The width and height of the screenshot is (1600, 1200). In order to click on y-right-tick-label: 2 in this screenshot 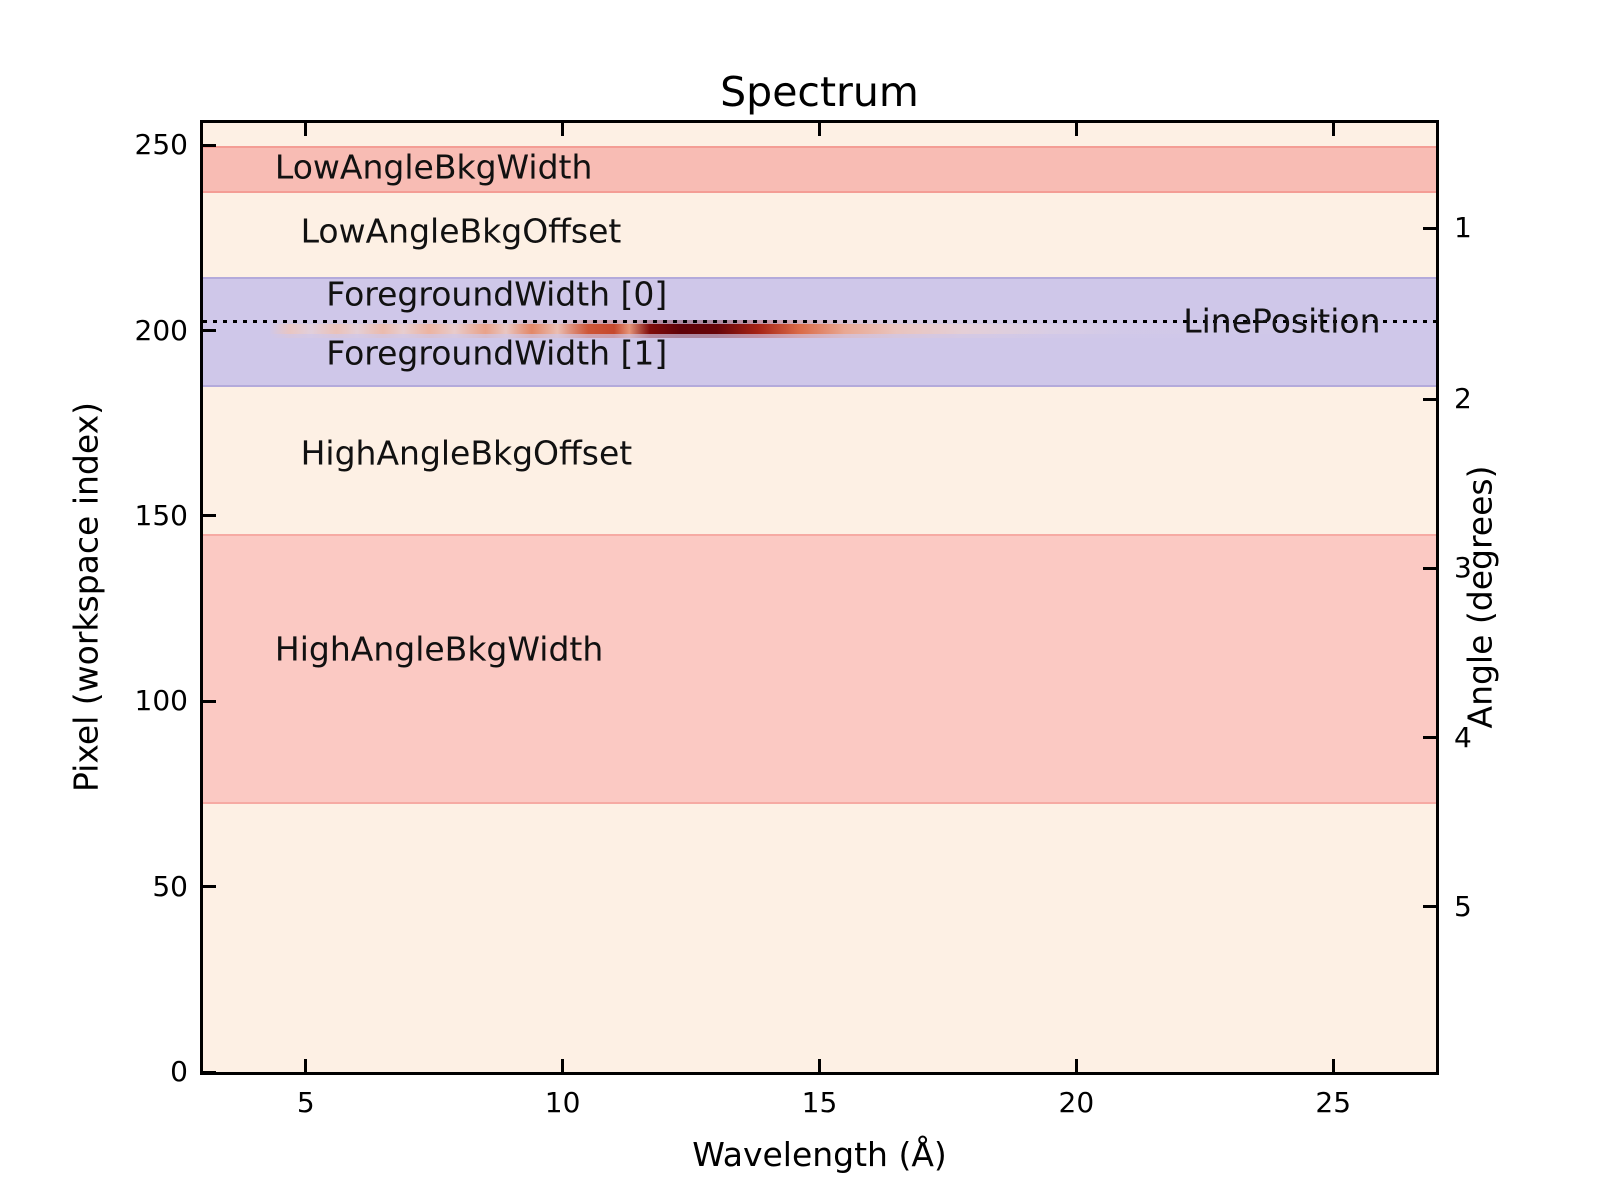, I will do `click(1463, 399)`.